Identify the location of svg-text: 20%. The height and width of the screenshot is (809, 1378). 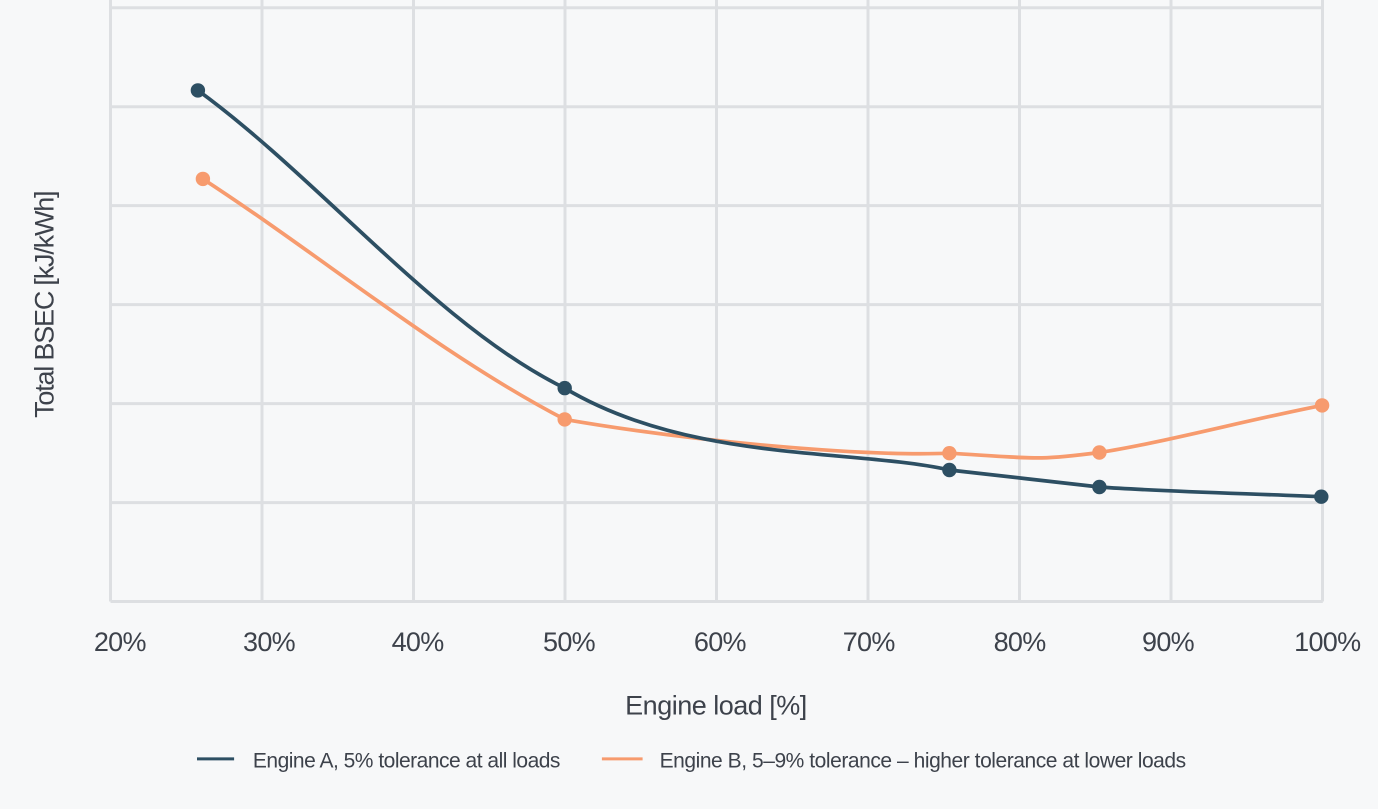
(120, 642).